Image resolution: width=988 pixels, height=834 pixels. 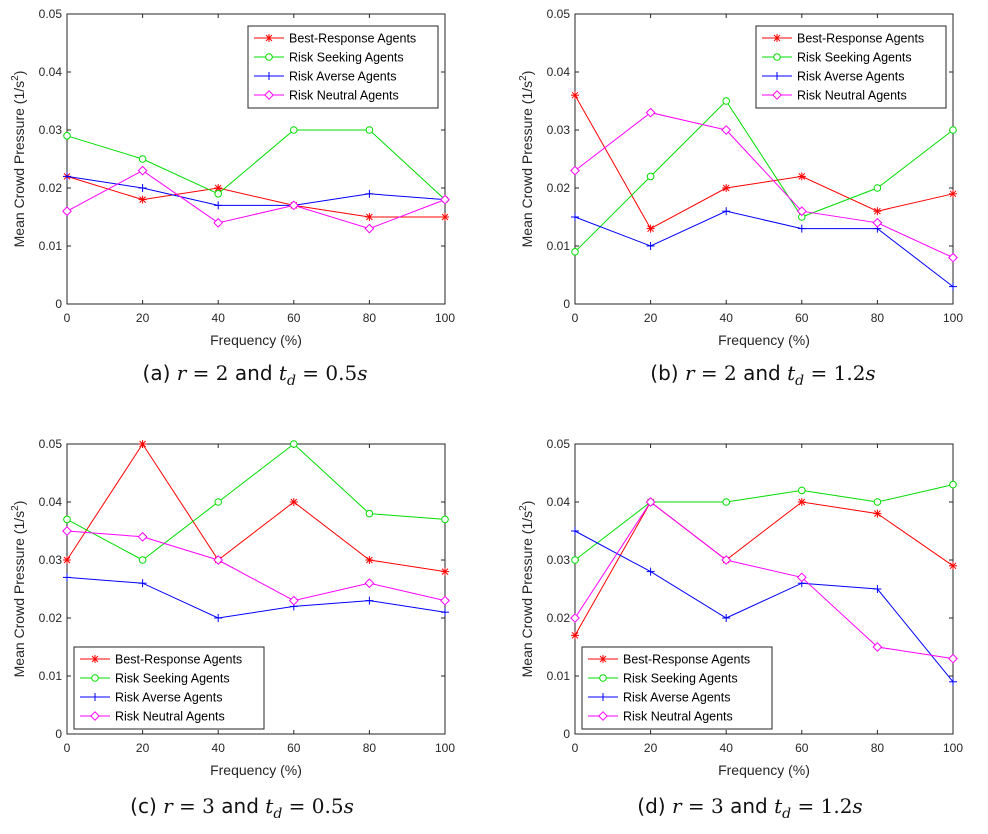 What do you see at coordinates (663, 679) in the screenshot?
I see `legend-item: Risk Seeking Agents` at bounding box center [663, 679].